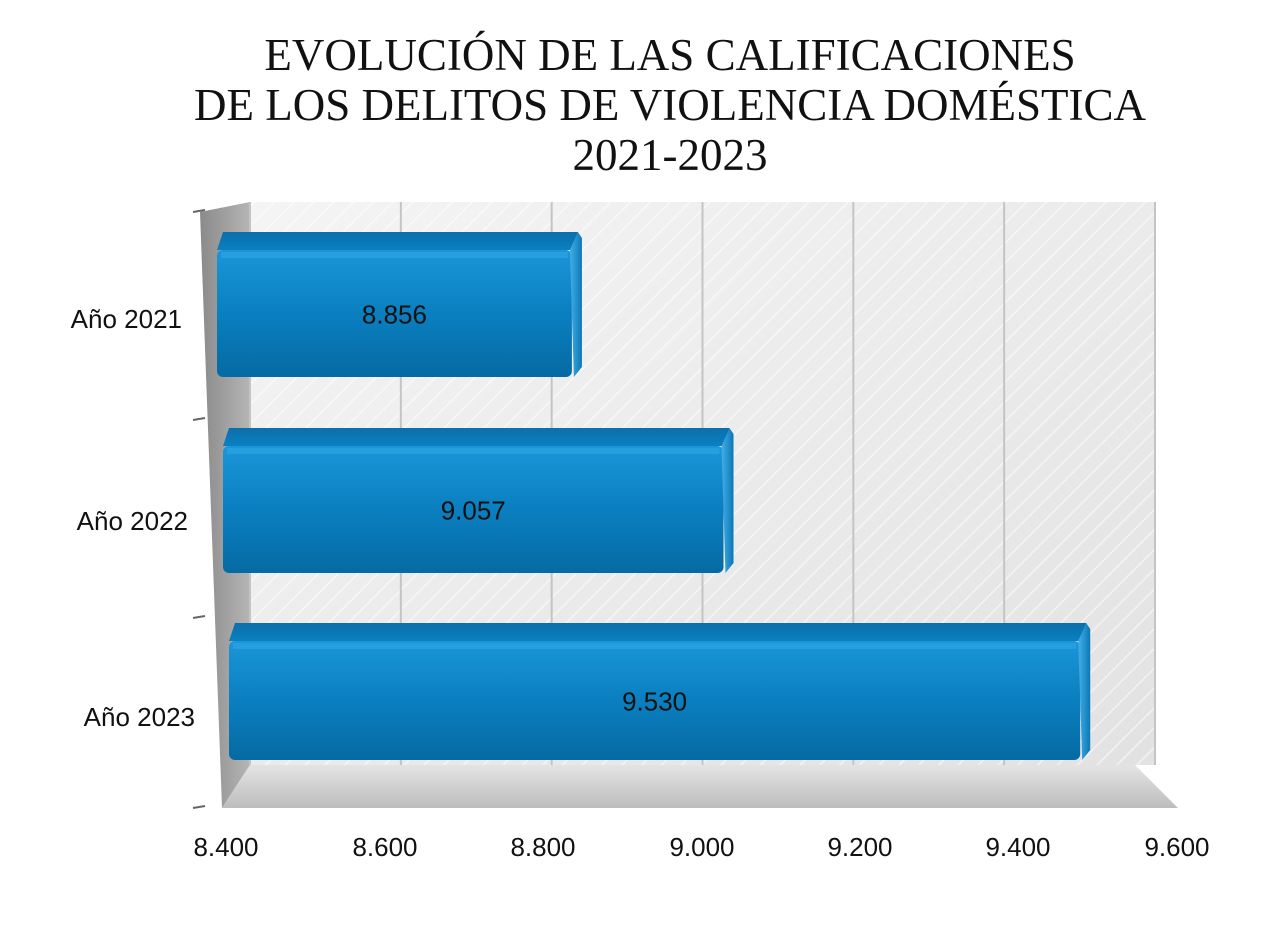  I want to click on floor, so click(700, 786).